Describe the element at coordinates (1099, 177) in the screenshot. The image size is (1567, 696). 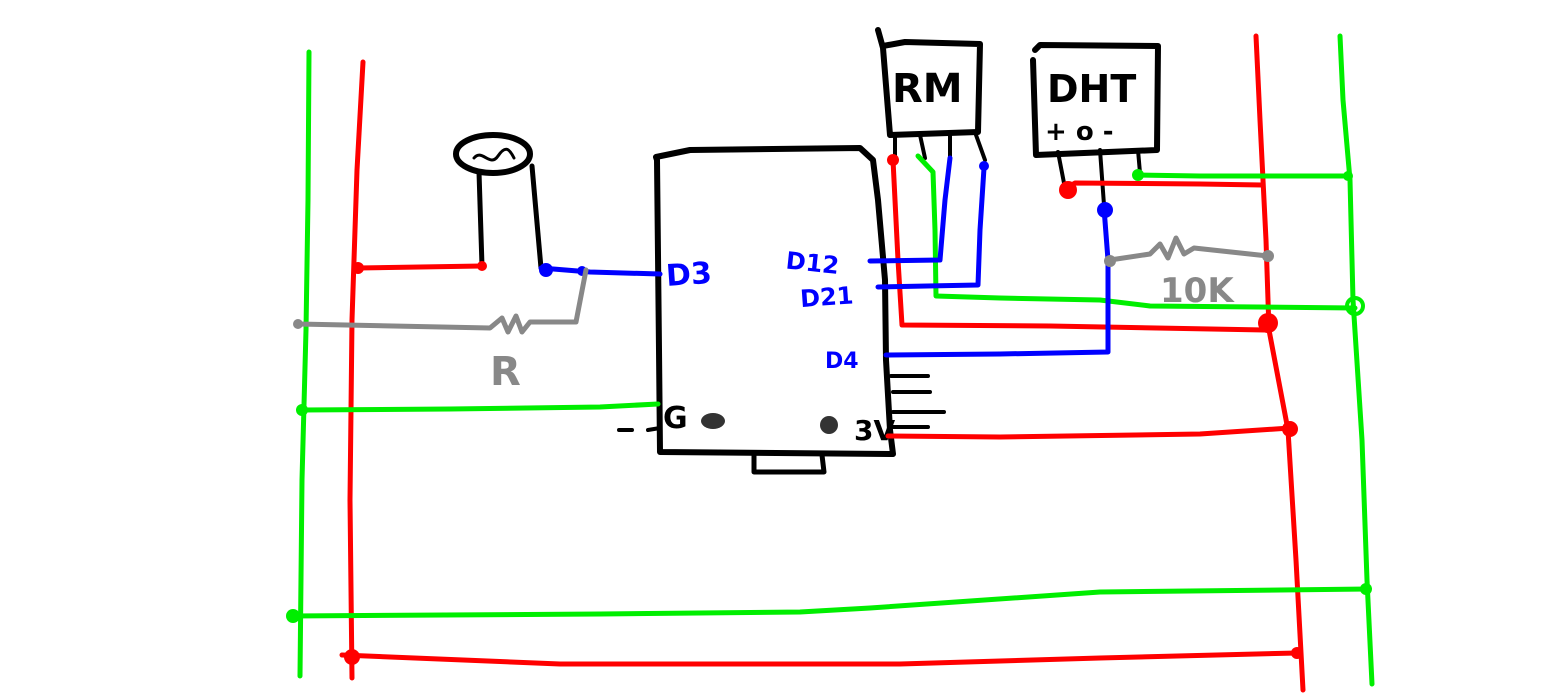
I see `dht-pin-legs` at that location.